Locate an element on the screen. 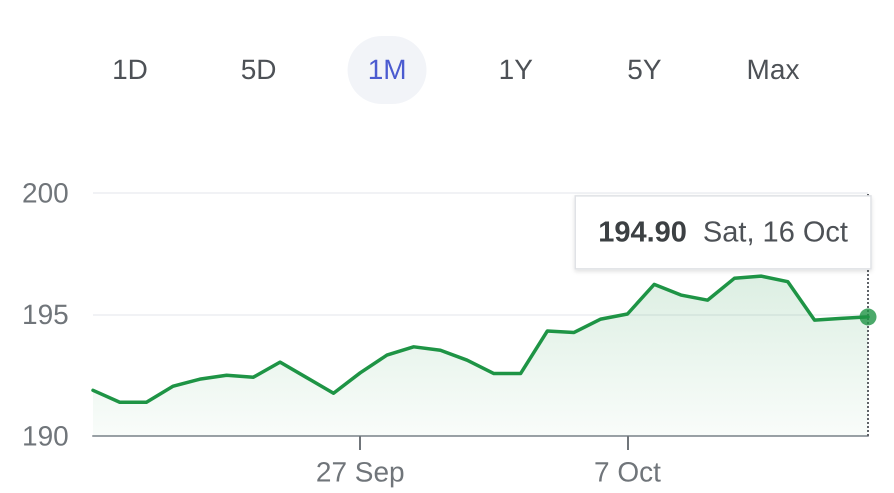 The image size is (894, 493). time-range-label: 1Y is located at coordinates (515, 70).